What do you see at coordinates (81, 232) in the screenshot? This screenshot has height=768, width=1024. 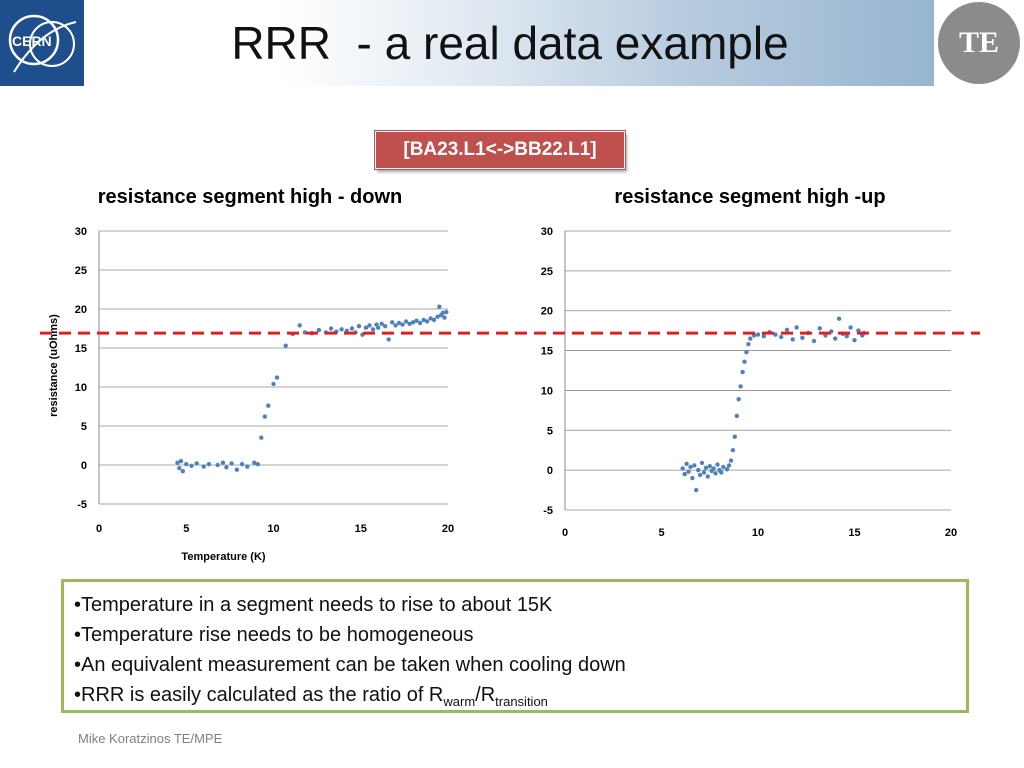 I see `y-tick-label: 30` at bounding box center [81, 232].